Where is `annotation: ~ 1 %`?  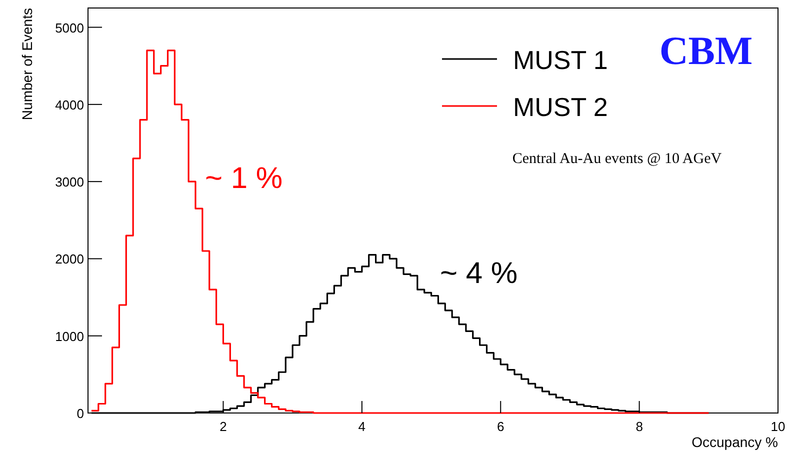 annotation: ~ 1 % is located at coordinates (244, 178).